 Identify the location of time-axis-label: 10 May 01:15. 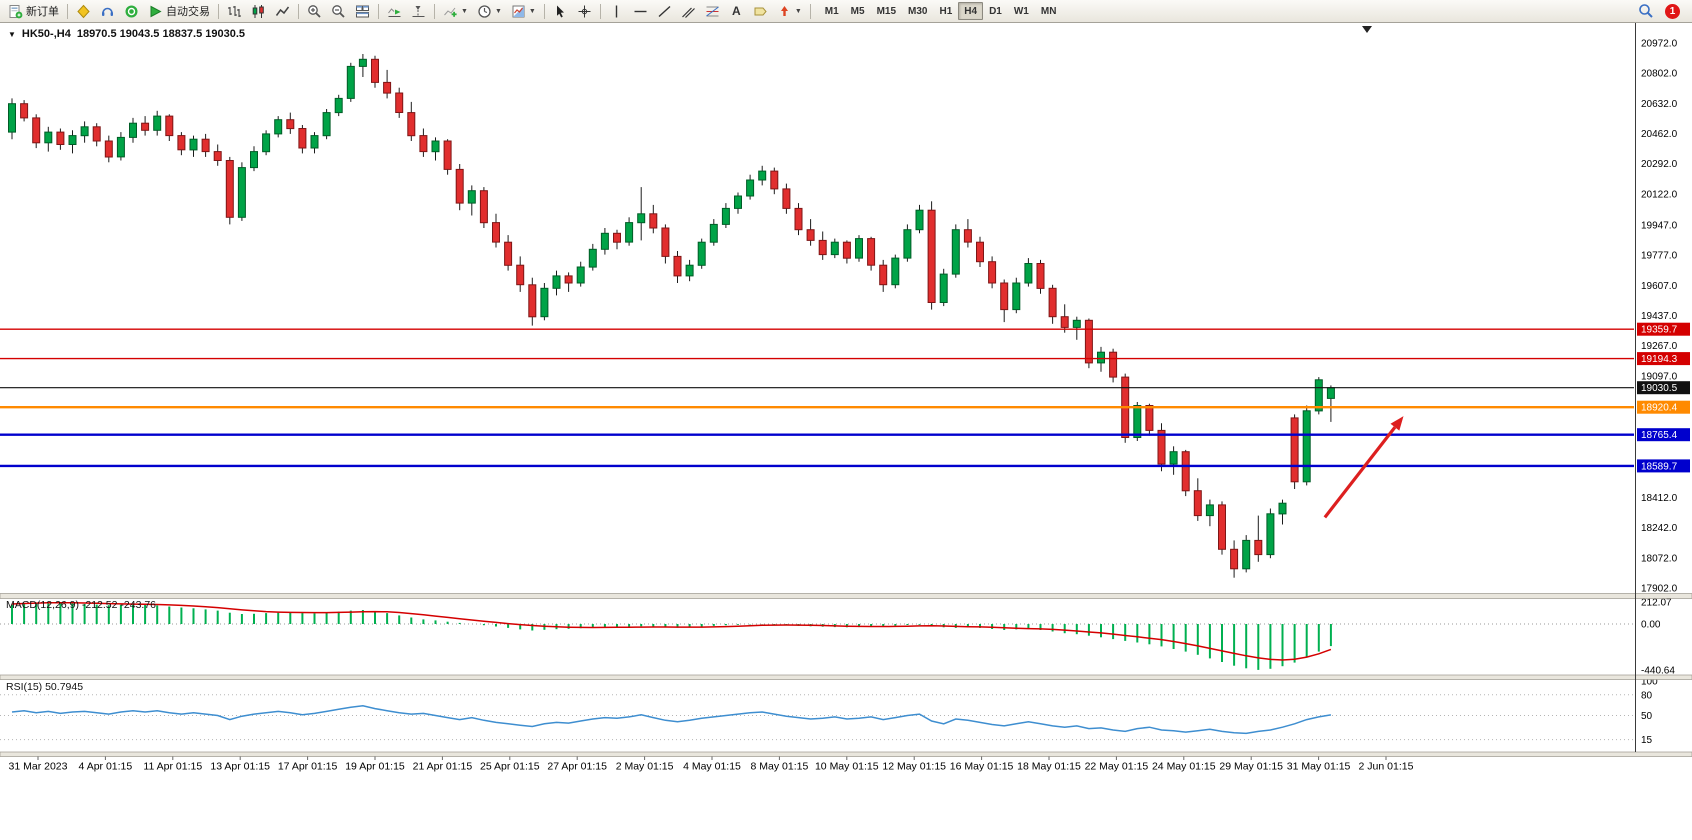
(847, 767).